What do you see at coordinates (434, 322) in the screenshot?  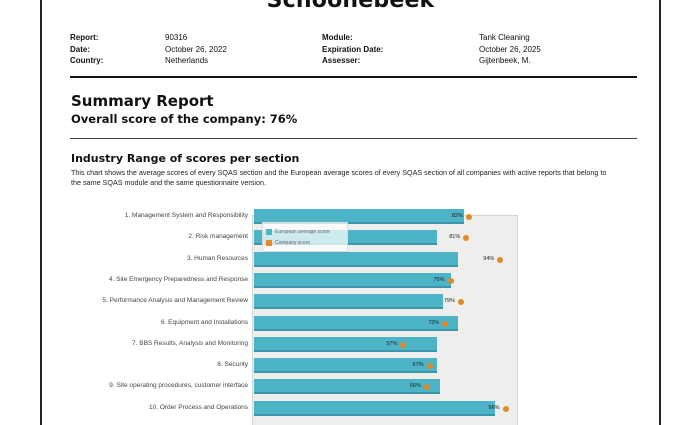 I see `company-score-label: 73%` at bounding box center [434, 322].